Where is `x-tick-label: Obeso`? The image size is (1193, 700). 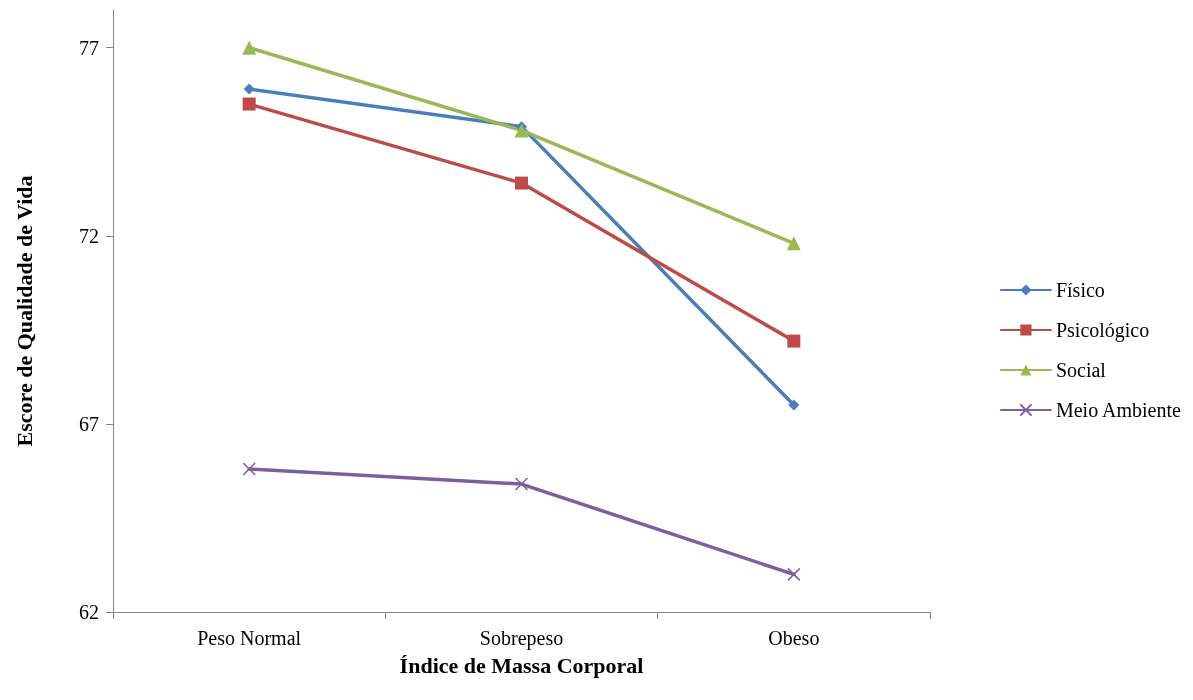 x-tick-label: Obeso is located at coordinates (794, 638).